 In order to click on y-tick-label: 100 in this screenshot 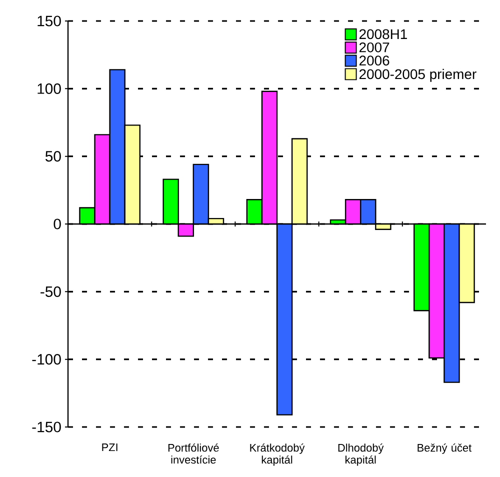, I will do `click(49, 88)`.